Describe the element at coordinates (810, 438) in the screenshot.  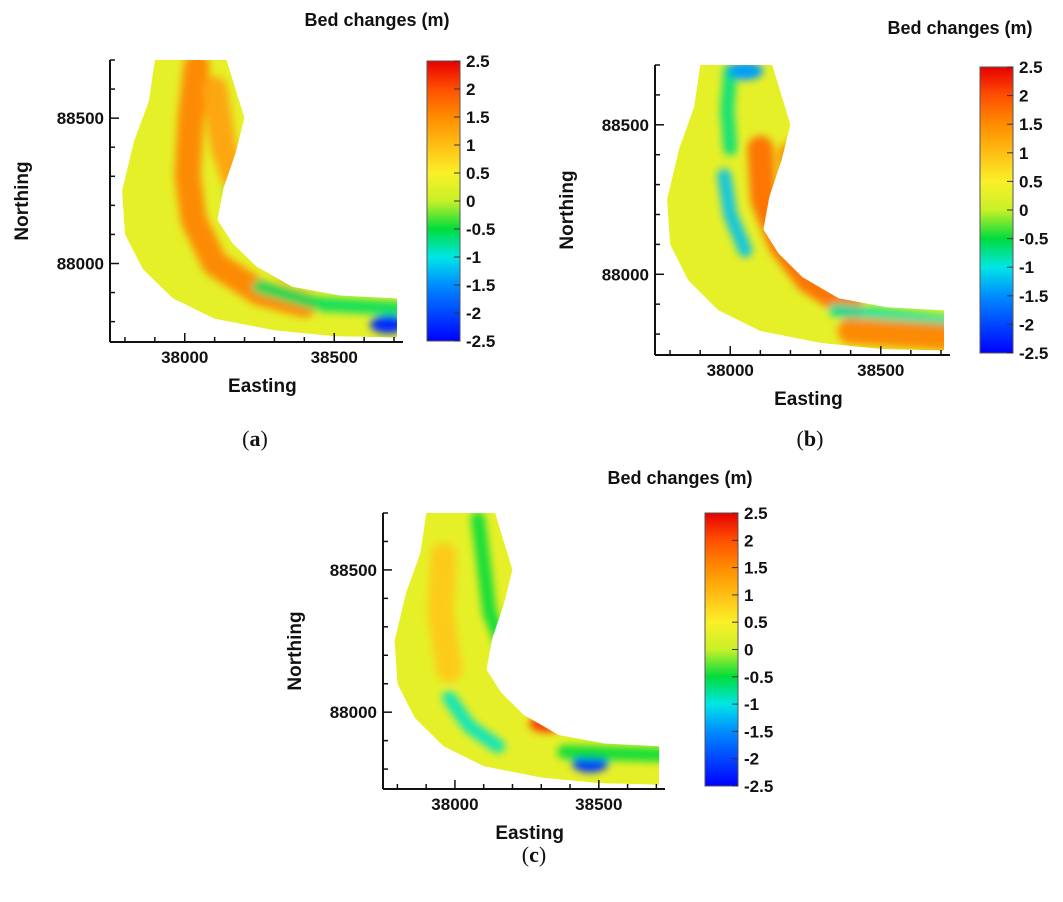
I see `panel-caption: (b)` at that location.